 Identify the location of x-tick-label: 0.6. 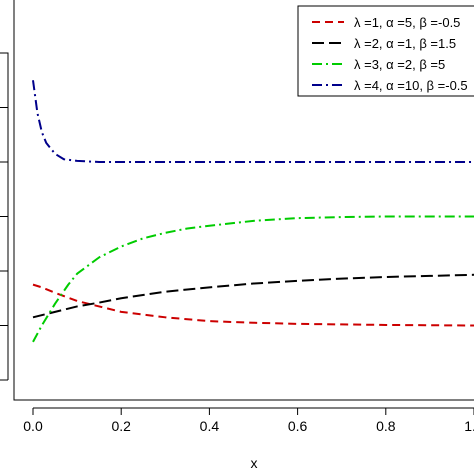
(298, 426).